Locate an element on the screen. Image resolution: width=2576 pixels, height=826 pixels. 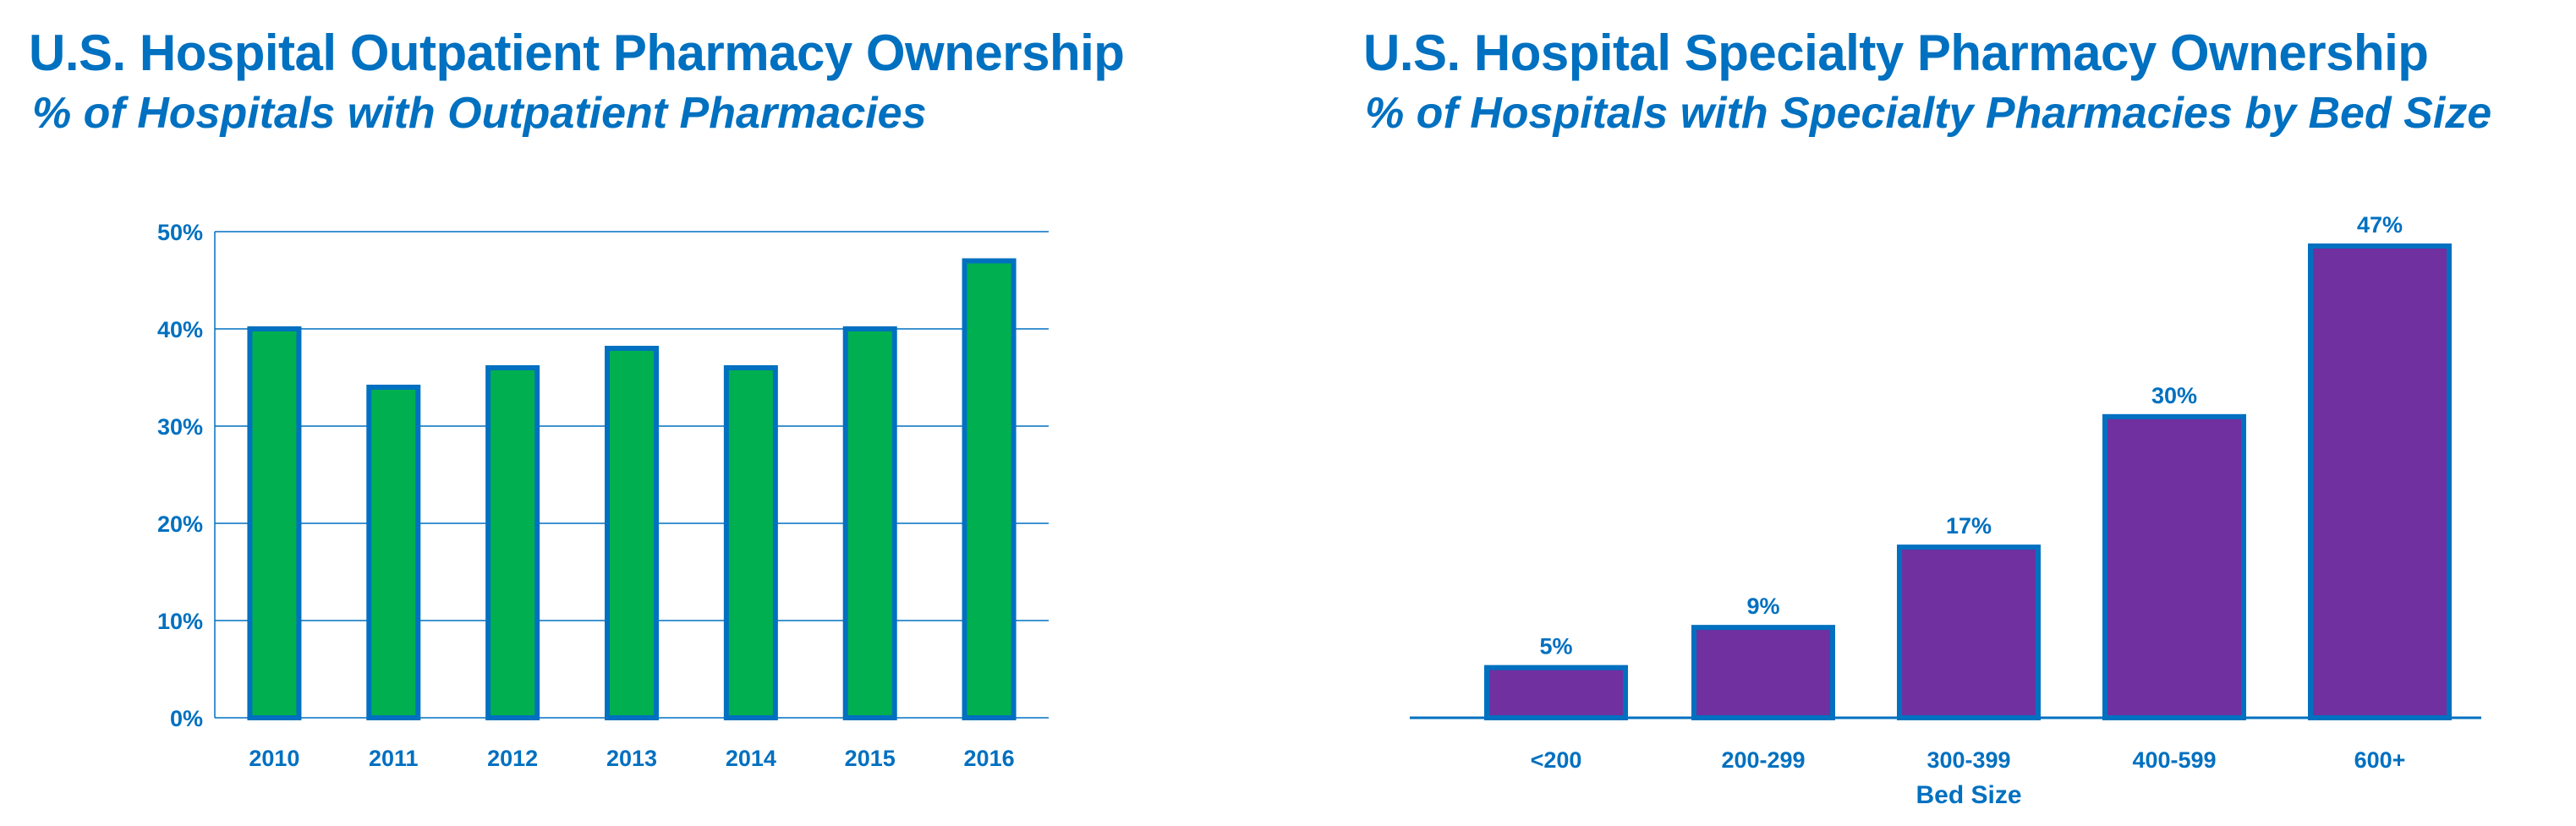
data-label: 17% is located at coordinates (1969, 526).